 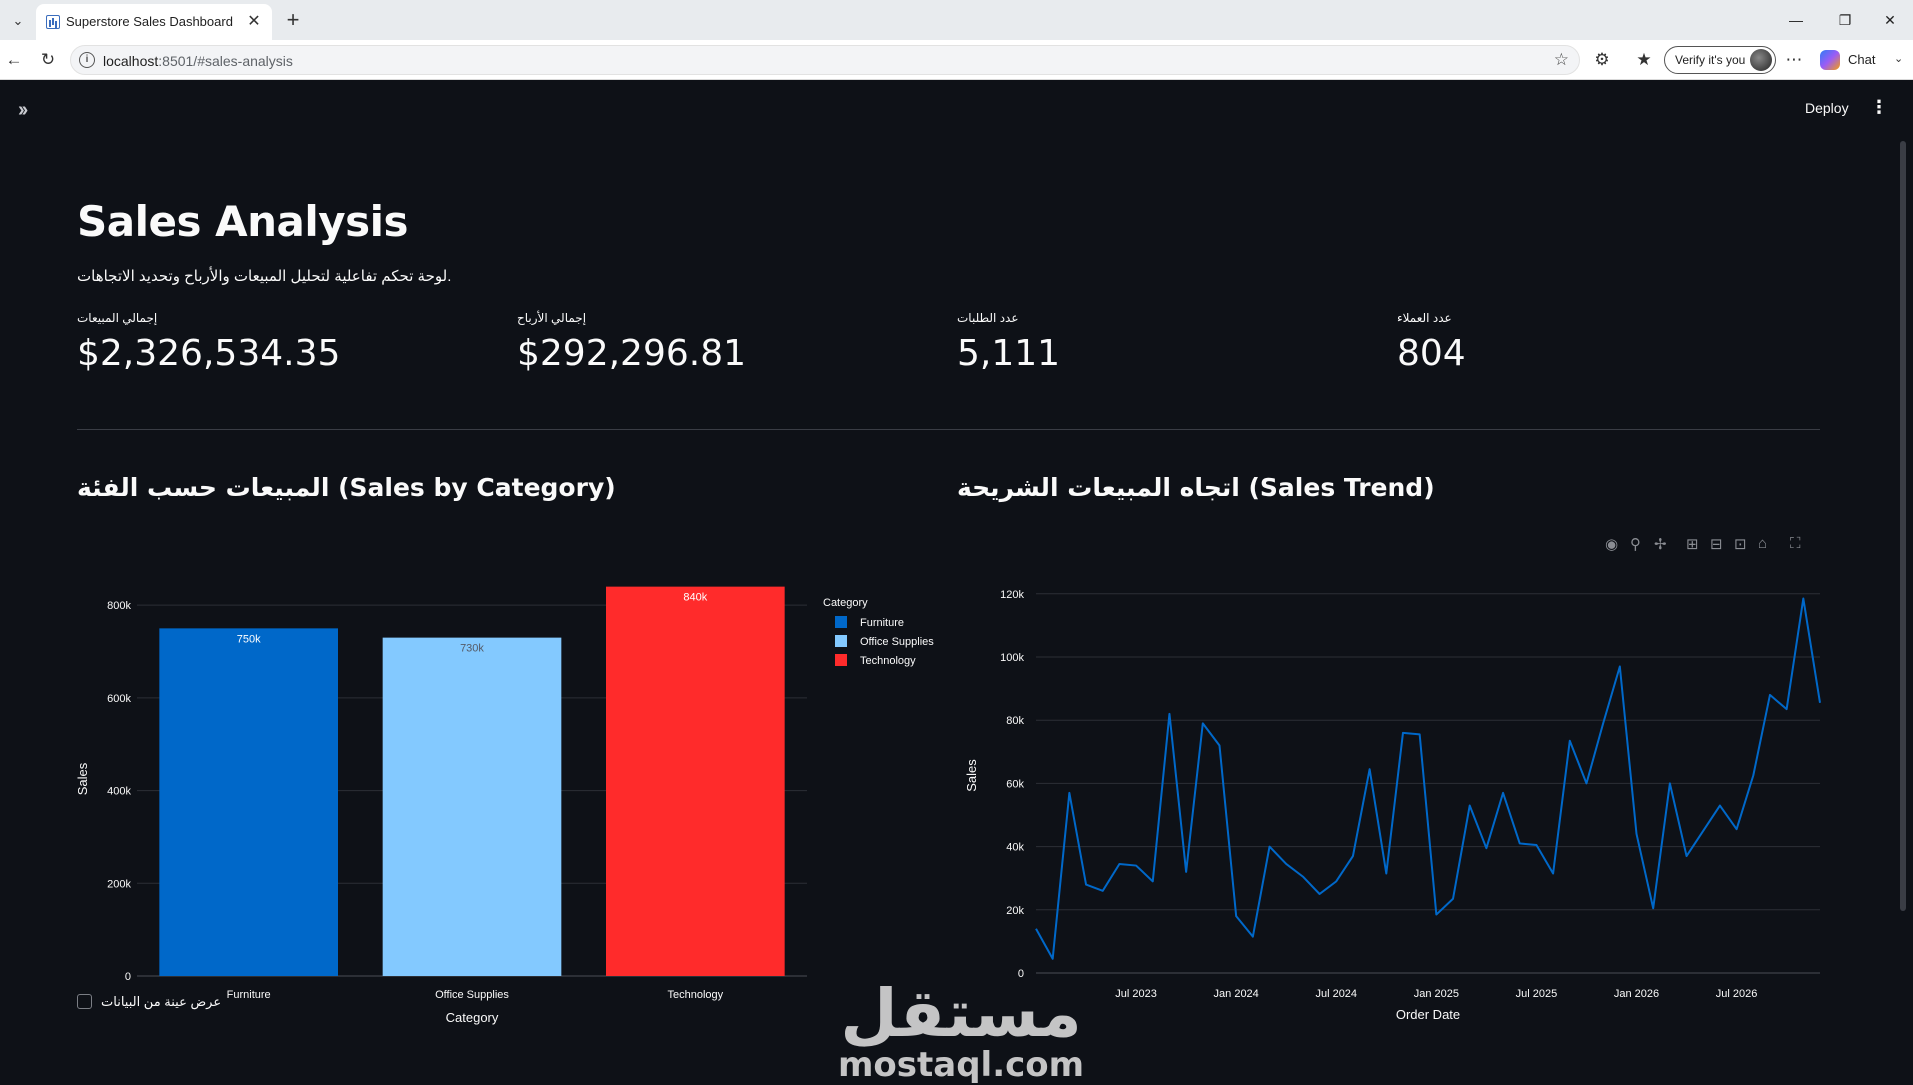 What do you see at coordinates (988, 318) in the screenshot?
I see `metric-label: عدد الطلبات` at bounding box center [988, 318].